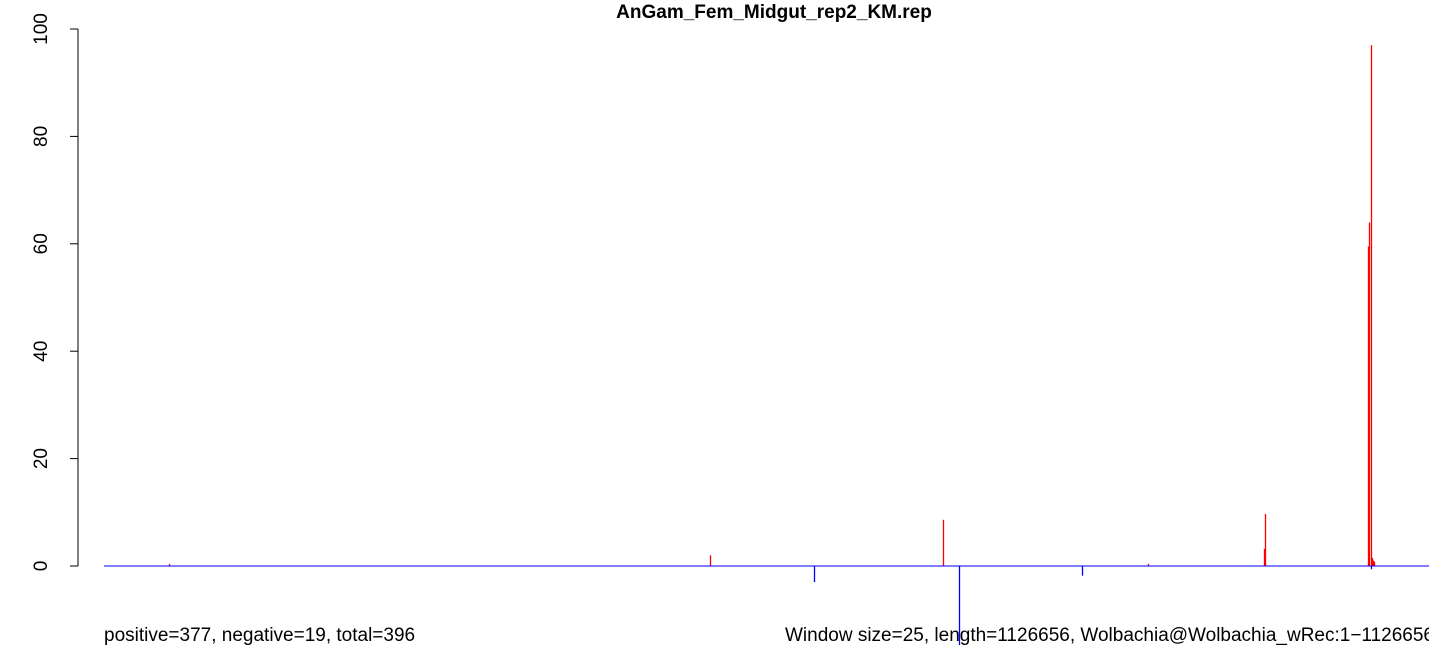 The image size is (1429, 645). Describe the element at coordinates (41, 243) in the screenshot. I see `y-tick-label: 60` at that location.